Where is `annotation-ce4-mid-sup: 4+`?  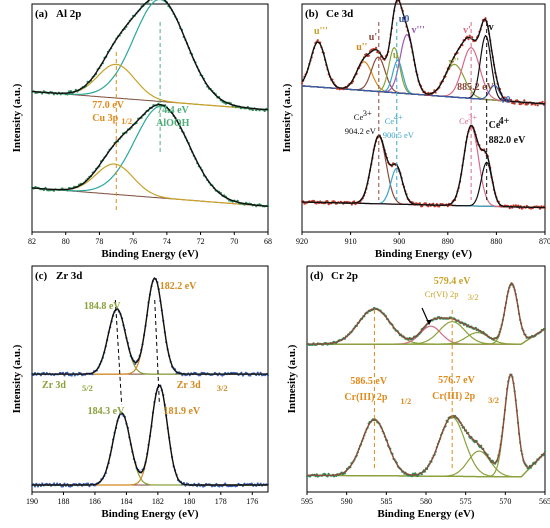 annotation-ce4-mid-sup: 4+ is located at coordinates (398, 117).